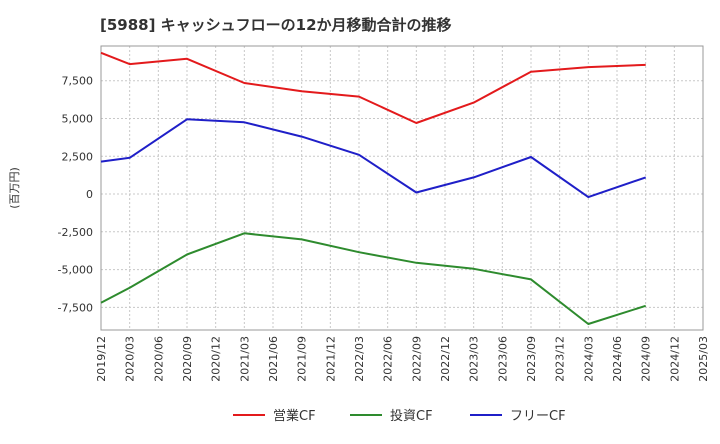 This screenshot has width=720, height=444. I want to click on x-tick-label: 2021/09, so click(302, 359).